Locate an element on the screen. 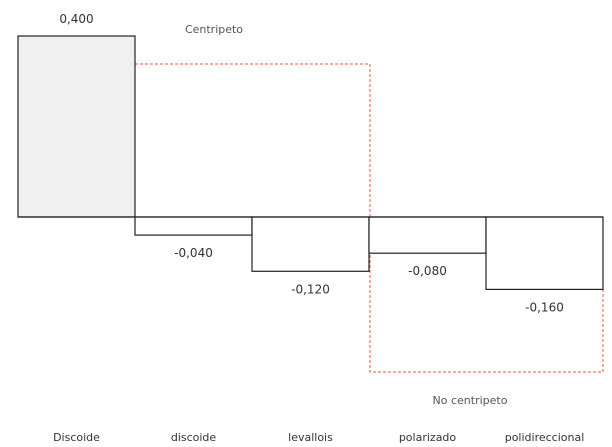 The image size is (612, 447). category-label: discoide is located at coordinates (194, 437).